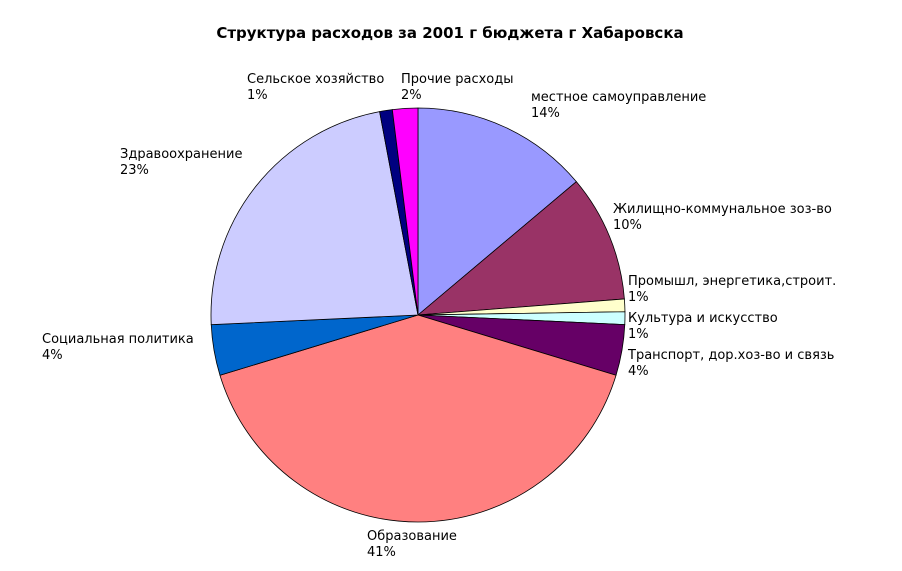  Describe the element at coordinates (412, 536) in the screenshot. I see `slice-label: Образование` at that location.